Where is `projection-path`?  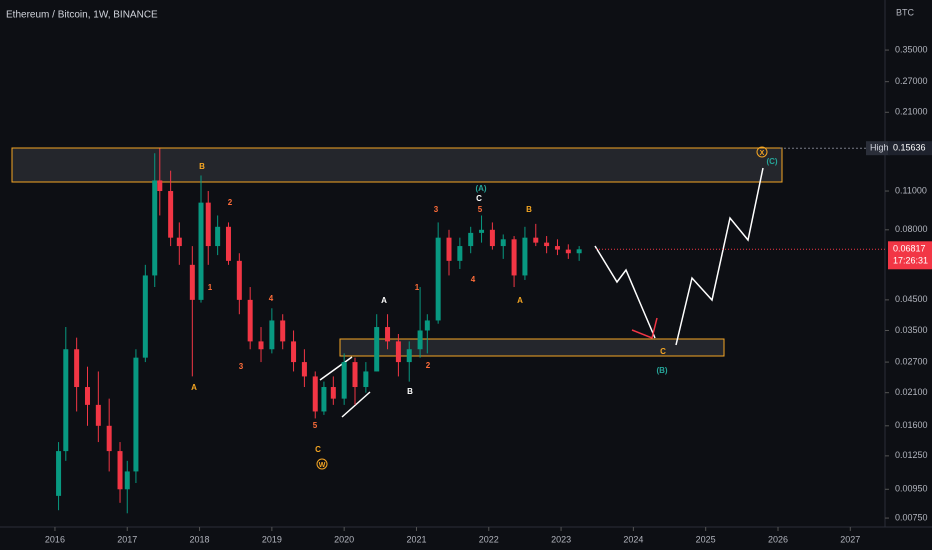
projection-path is located at coordinates (625, 292).